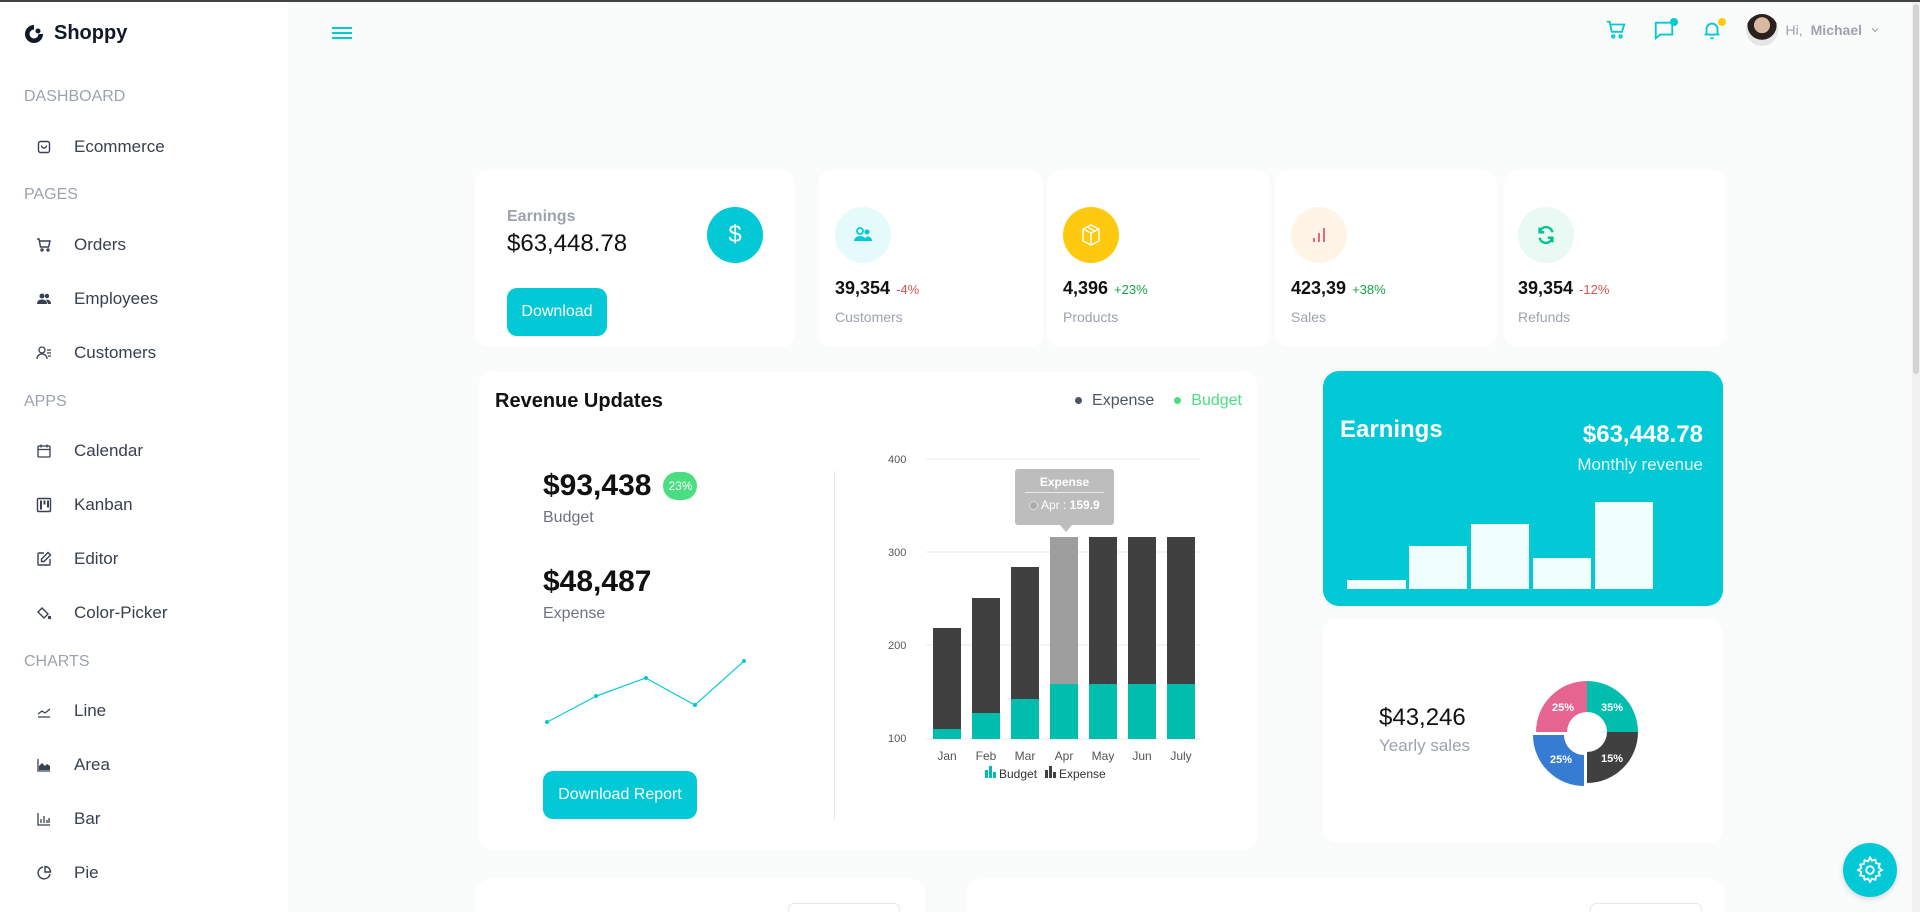 The width and height of the screenshot is (1920, 912). I want to click on chat-icon, so click(1663, 31).